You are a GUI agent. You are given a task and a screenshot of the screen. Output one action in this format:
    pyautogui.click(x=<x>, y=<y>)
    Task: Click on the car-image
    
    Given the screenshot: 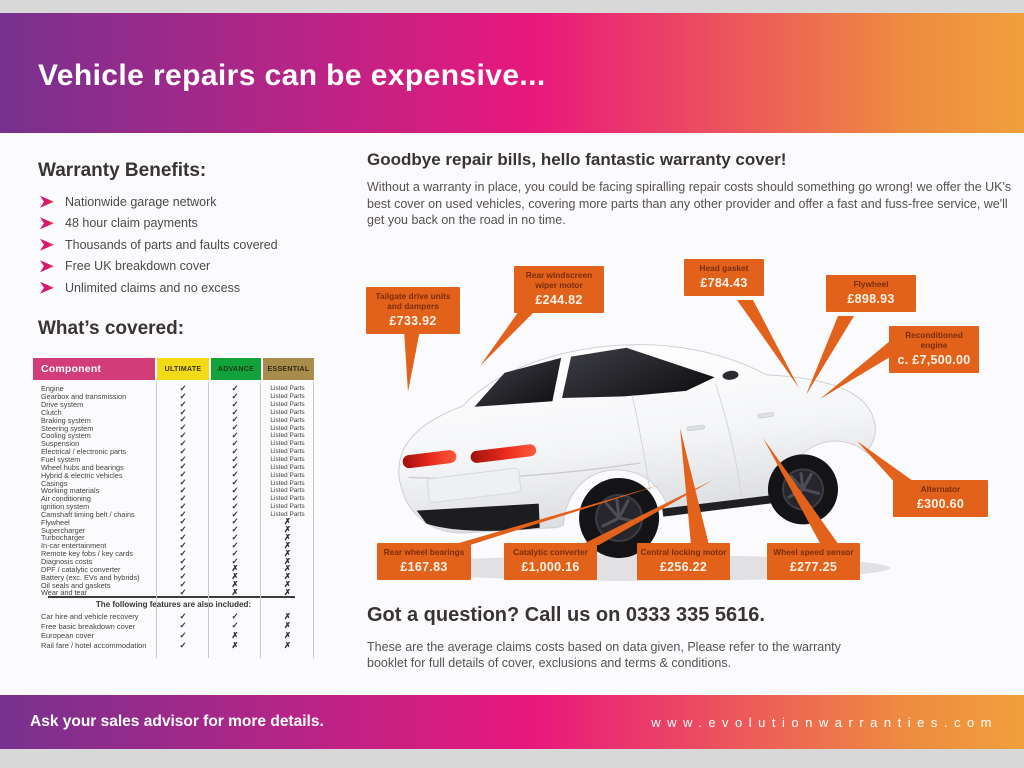 What is the action you would take?
    pyautogui.click(x=644, y=462)
    